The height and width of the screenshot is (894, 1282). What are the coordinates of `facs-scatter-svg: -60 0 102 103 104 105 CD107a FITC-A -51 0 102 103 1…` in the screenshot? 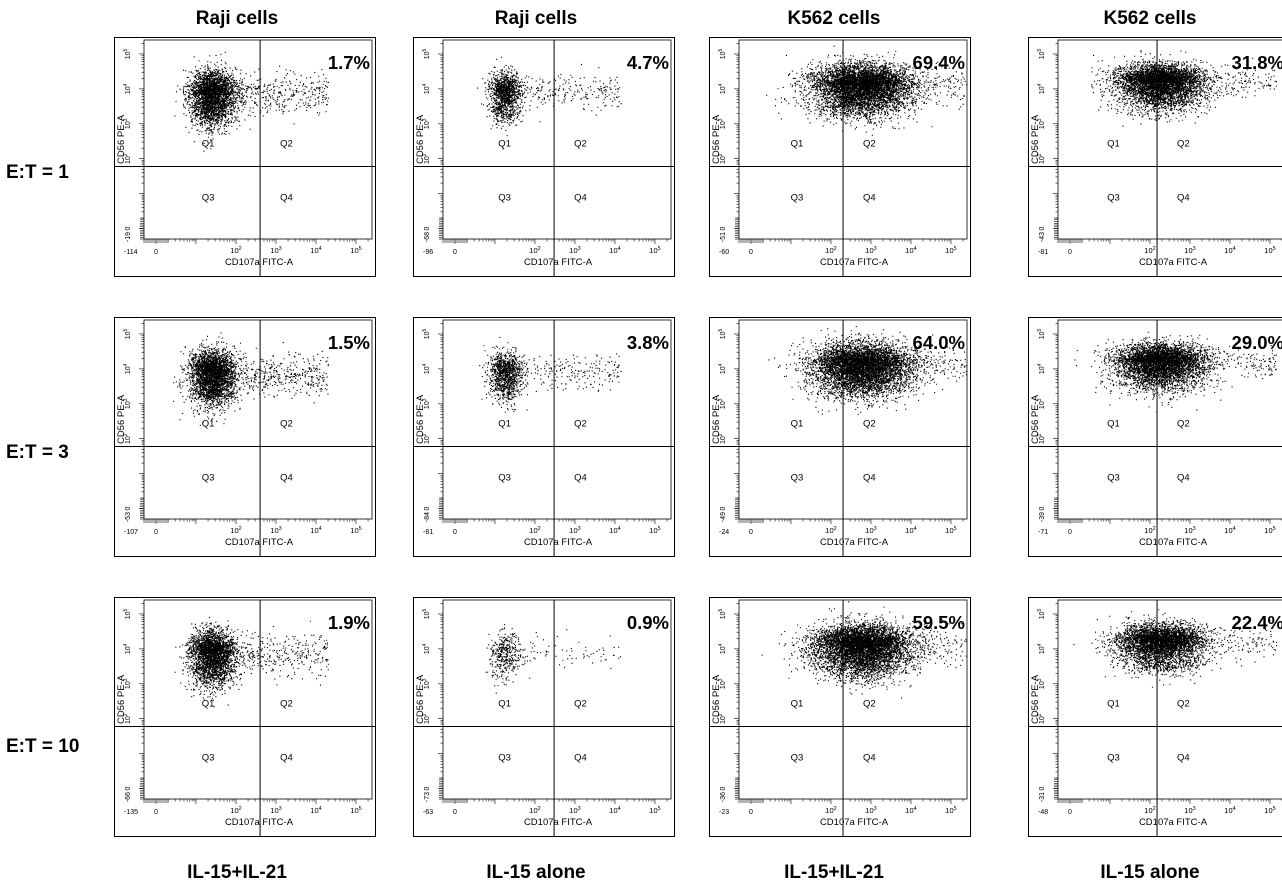 It's located at (840, 157).